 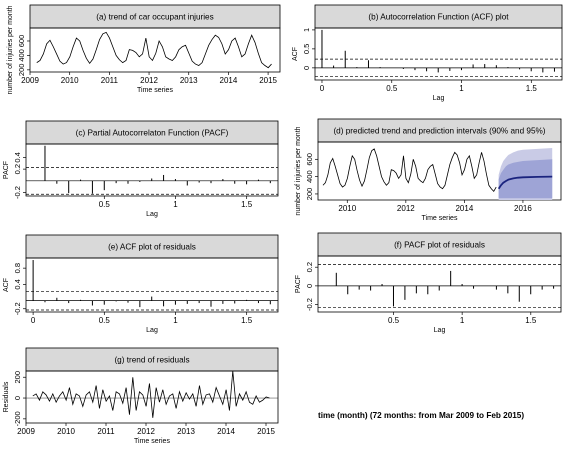 I want to click on chart-title: (a) trend of car occupant injuries, so click(x=154, y=17).